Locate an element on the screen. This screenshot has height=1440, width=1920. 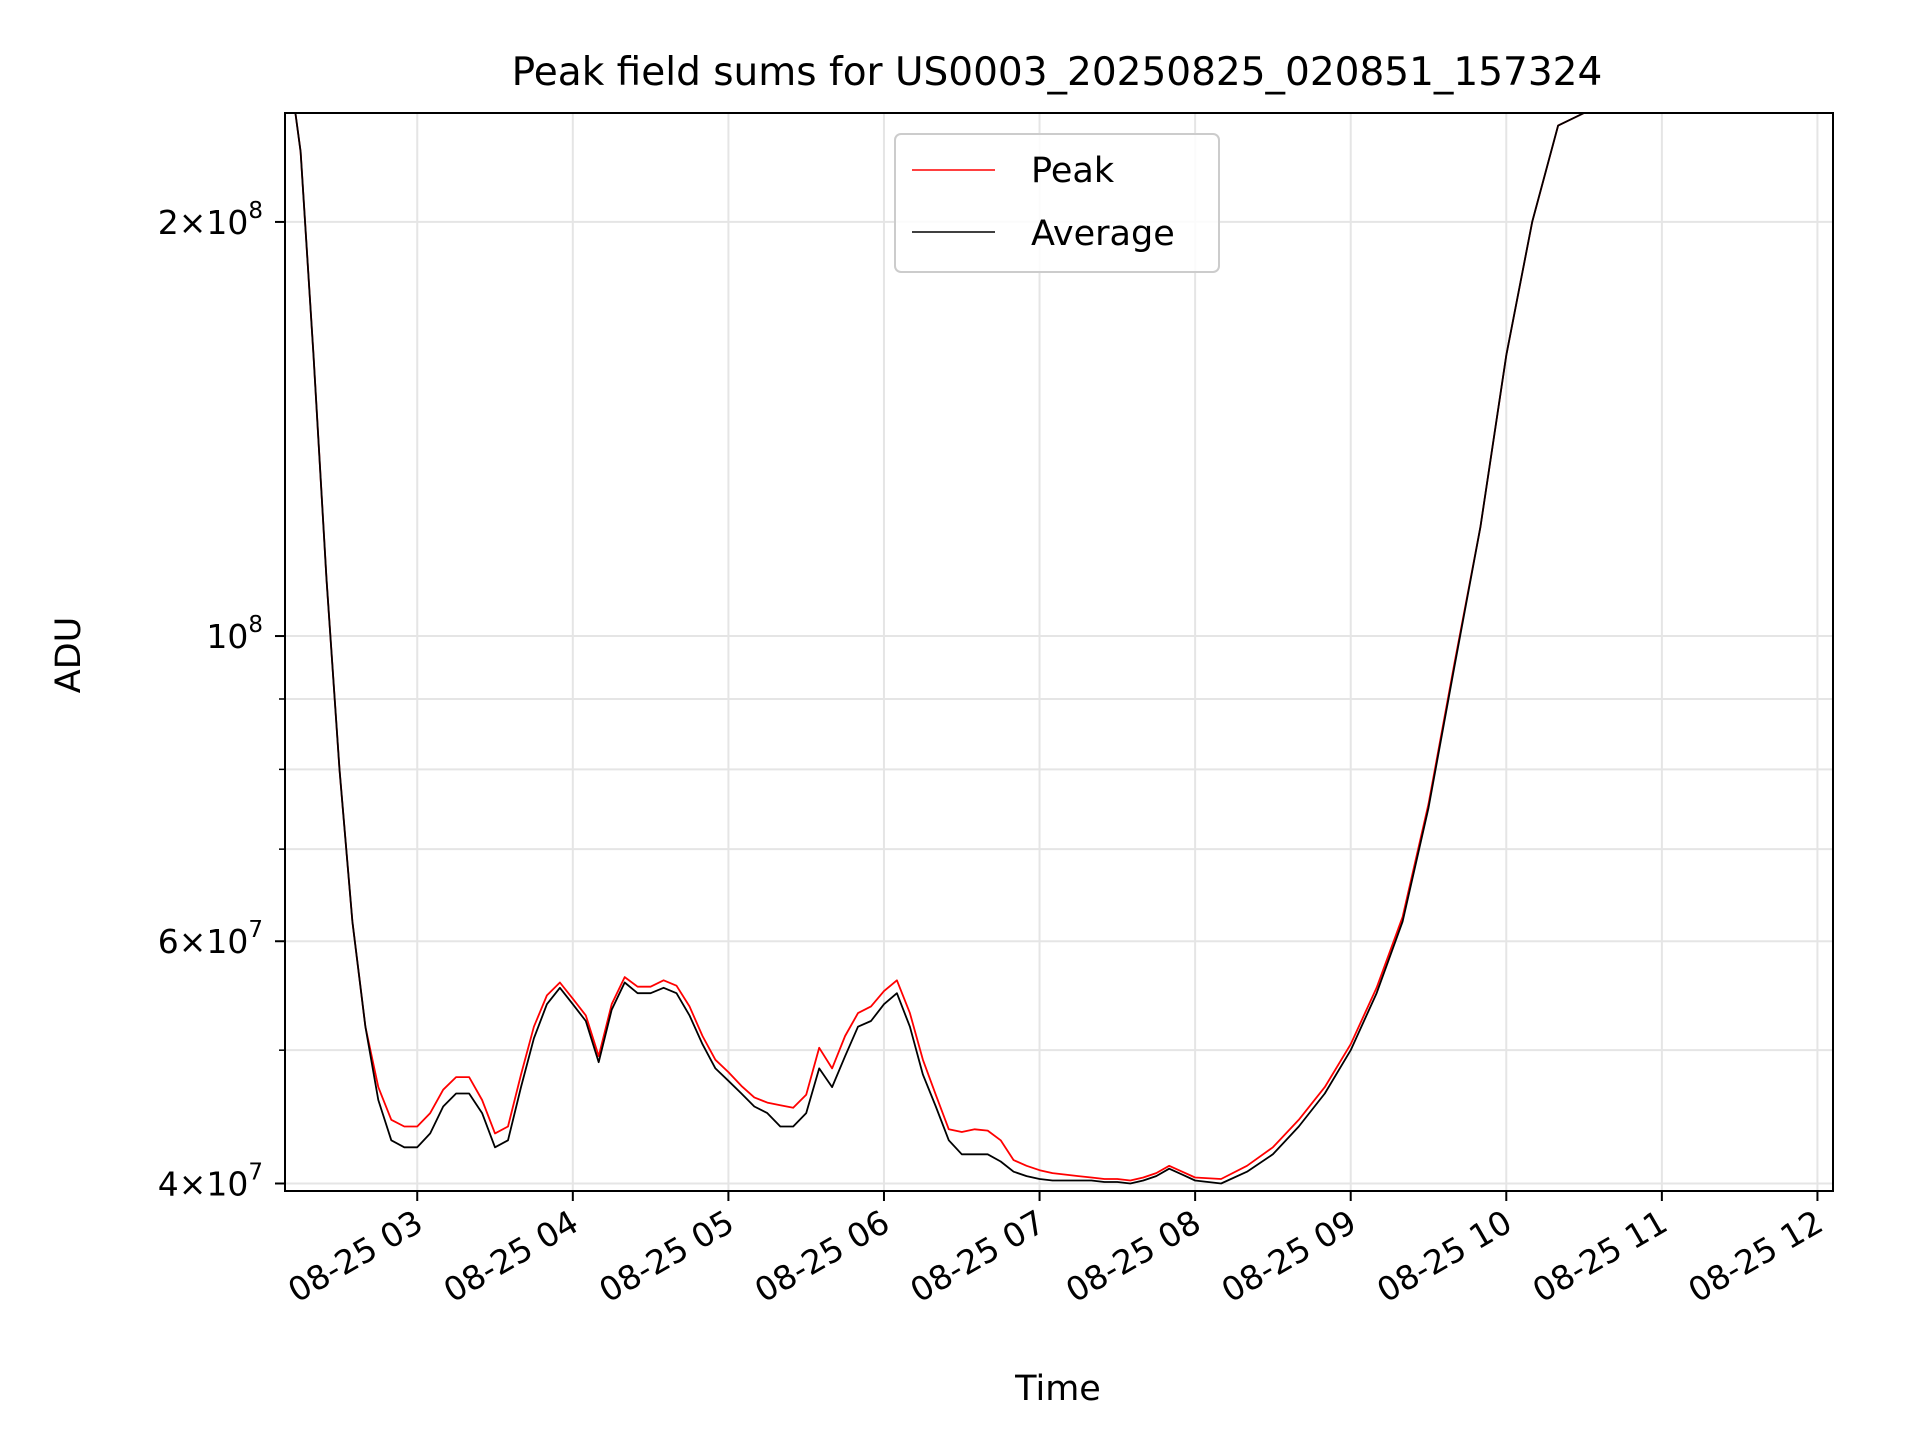
x-tick-label: 08-25 12 is located at coordinates (1755, 1256).